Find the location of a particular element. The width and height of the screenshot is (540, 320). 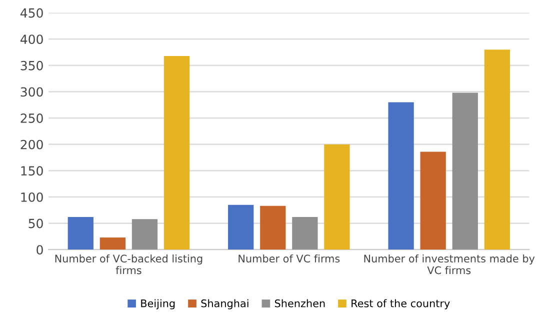

y-tick-label: 450 is located at coordinates (31, 13).